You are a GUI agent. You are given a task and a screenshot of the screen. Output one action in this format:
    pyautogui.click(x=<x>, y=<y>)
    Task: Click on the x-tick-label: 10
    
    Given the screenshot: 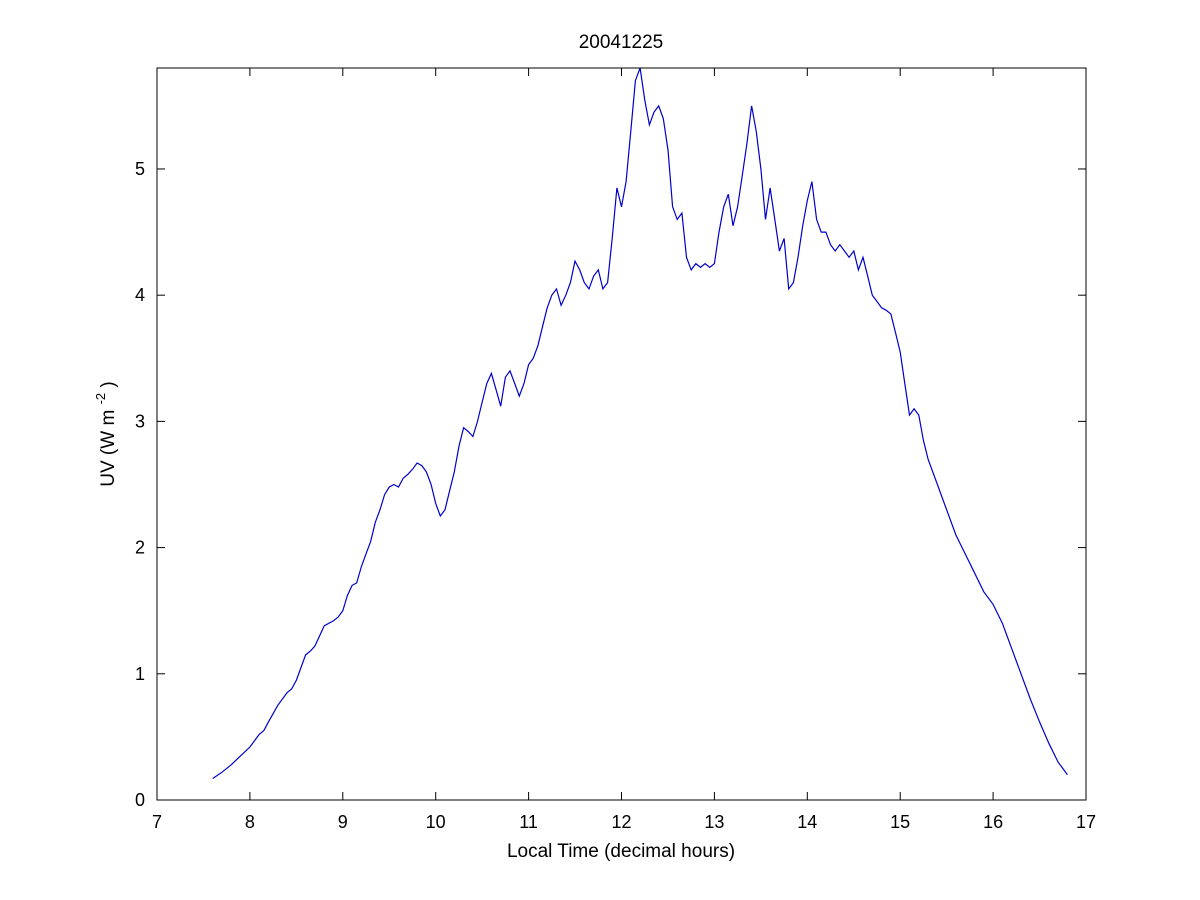 What is the action you would take?
    pyautogui.click(x=436, y=822)
    